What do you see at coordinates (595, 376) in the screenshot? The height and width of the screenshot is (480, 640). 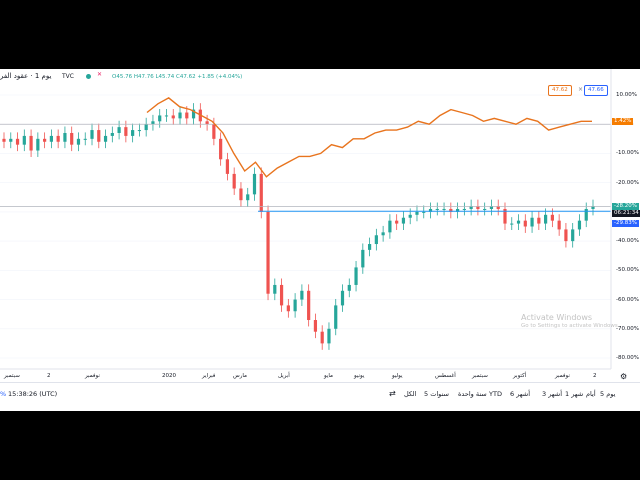 I see `time-tick-label: 2` at bounding box center [595, 376].